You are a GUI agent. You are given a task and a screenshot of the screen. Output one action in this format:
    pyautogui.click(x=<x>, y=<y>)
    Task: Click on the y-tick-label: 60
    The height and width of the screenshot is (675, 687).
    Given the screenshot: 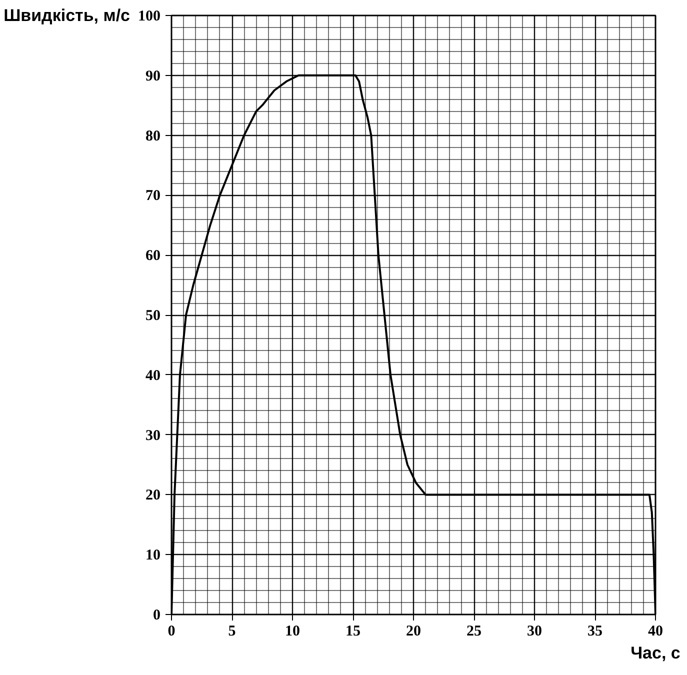 What is the action you would take?
    pyautogui.click(x=153, y=256)
    